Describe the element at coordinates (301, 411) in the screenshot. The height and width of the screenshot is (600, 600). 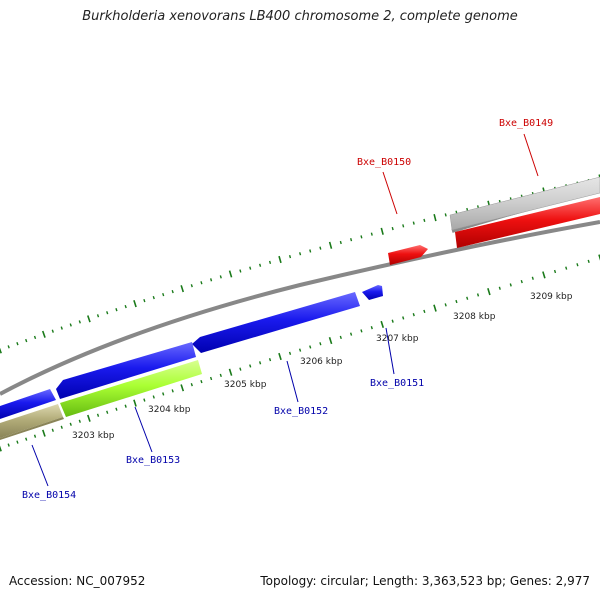
I see `gene-label-Bxe_B0152: Bxe_B0152` at that location.